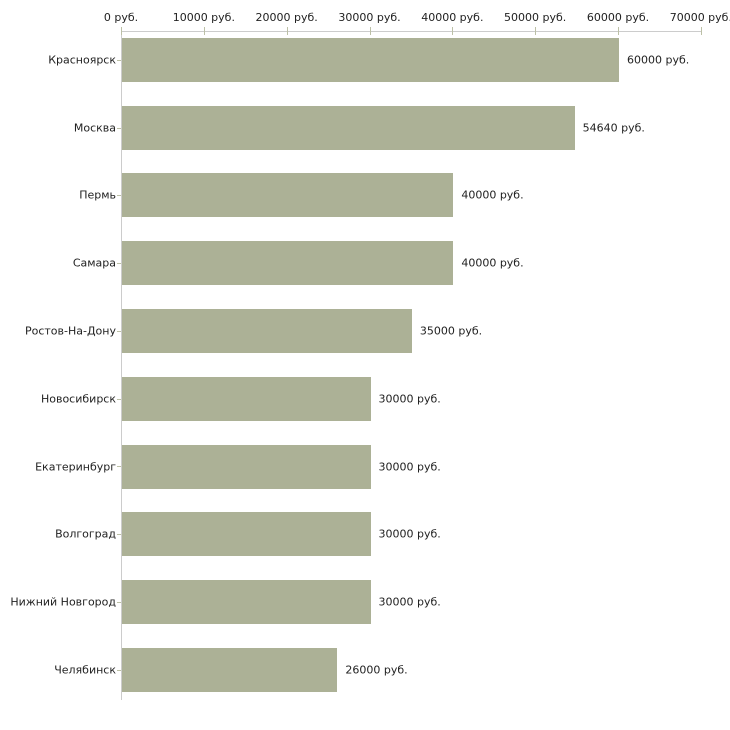 Image resolution: width=730 pixels, height=730 pixels. What do you see at coordinates (699, 17) in the screenshot?
I see `x-axis-tick-label: 70000 руб.` at bounding box center [699, 17].